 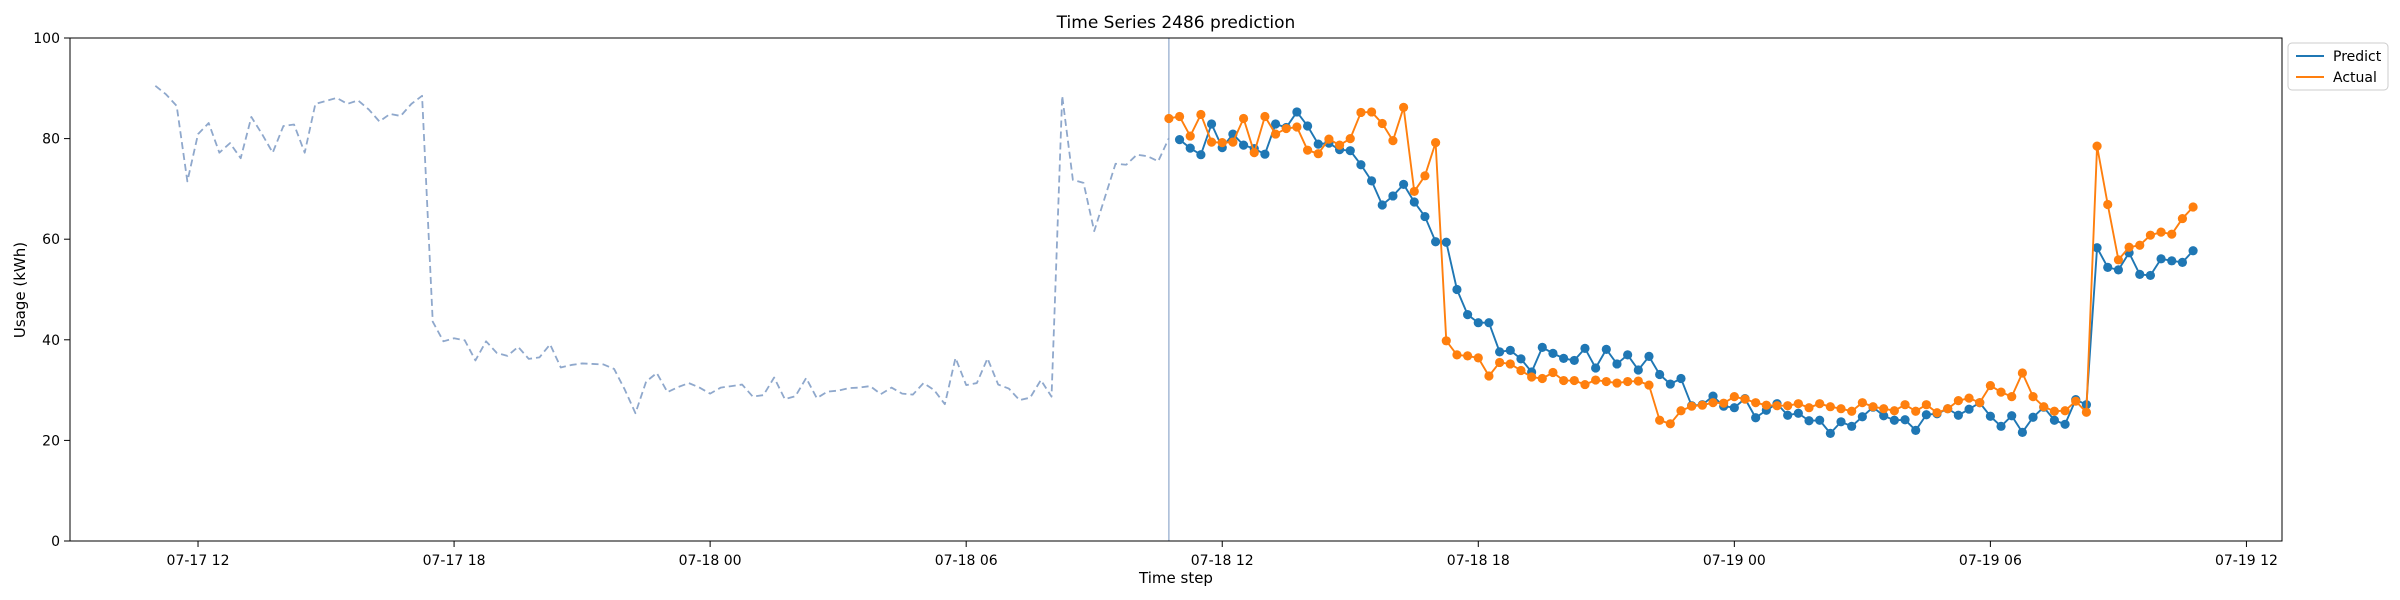 I want to click on y-tick-label: 60, so click(x=51, y=240).